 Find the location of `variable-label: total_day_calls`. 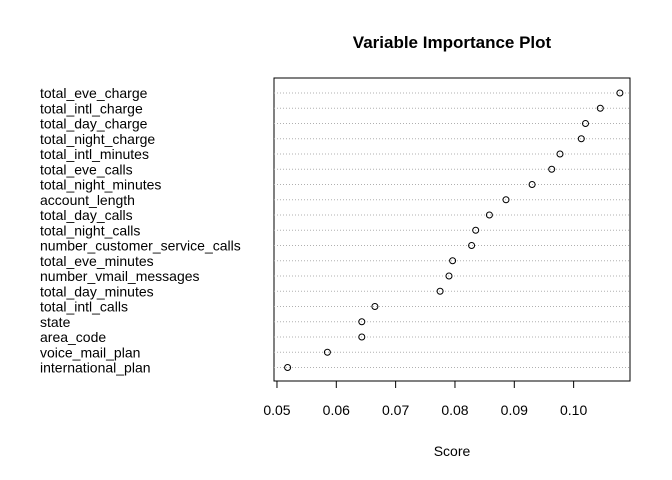

variable-label: total_day_calls is located at coordinates (86, 215).